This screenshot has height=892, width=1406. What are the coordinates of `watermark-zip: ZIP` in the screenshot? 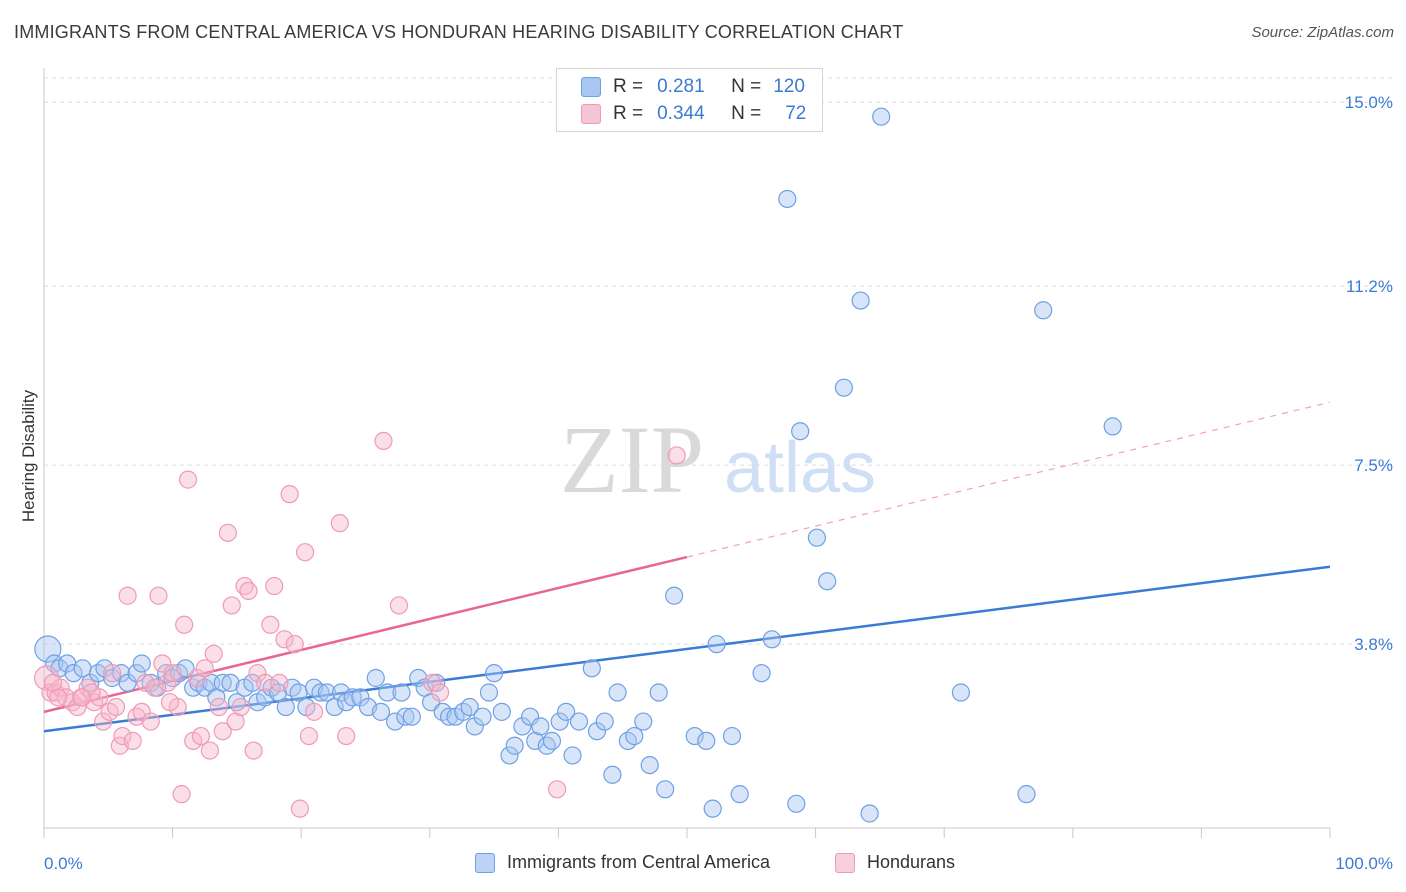 It's located at (632, 459).